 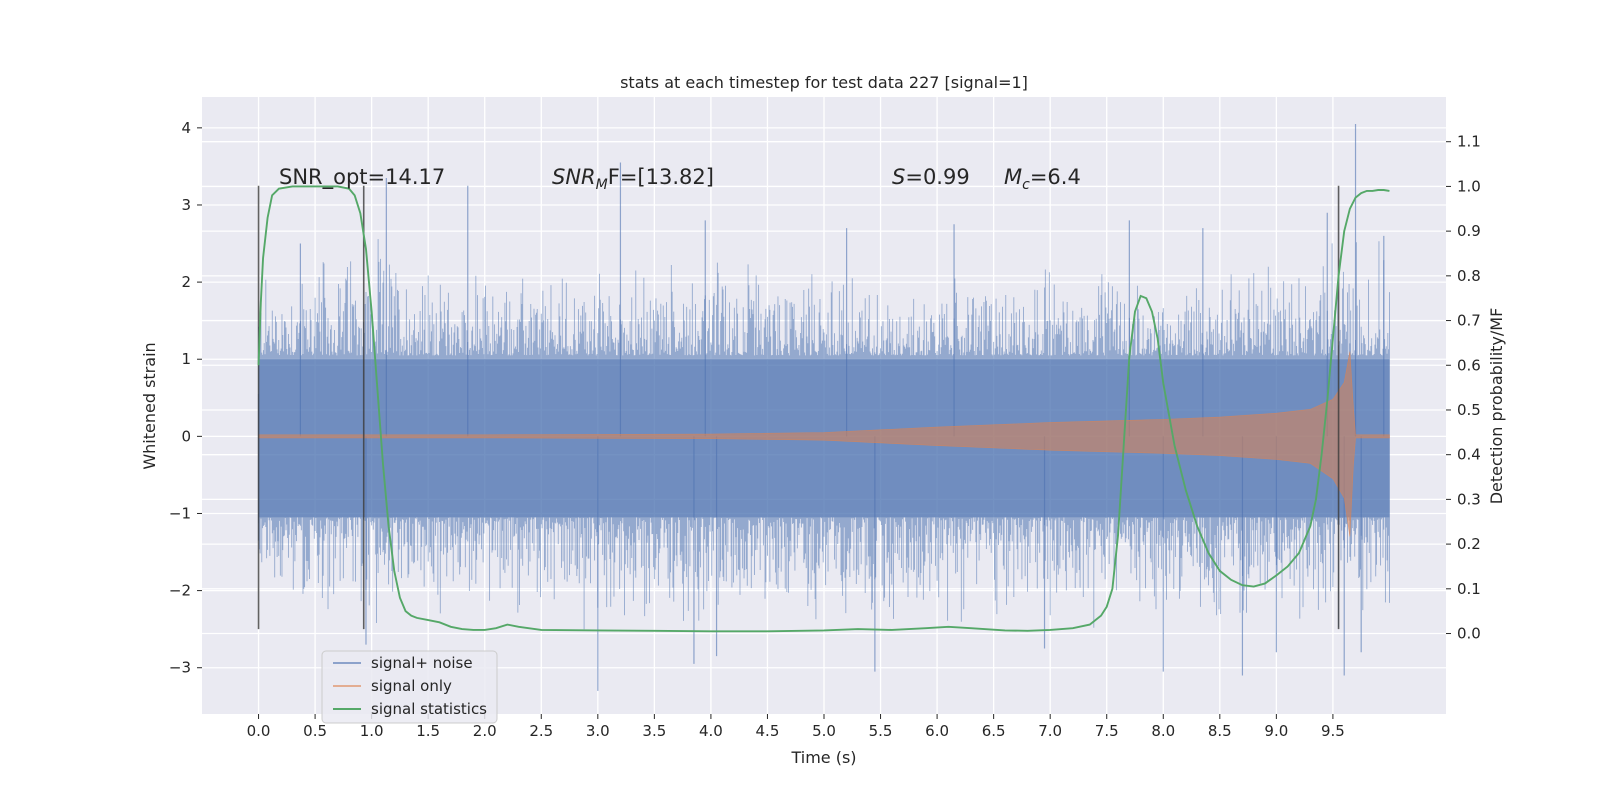 I want to click on y2-tick-label: 0.2, so click(x=1469, y=544).